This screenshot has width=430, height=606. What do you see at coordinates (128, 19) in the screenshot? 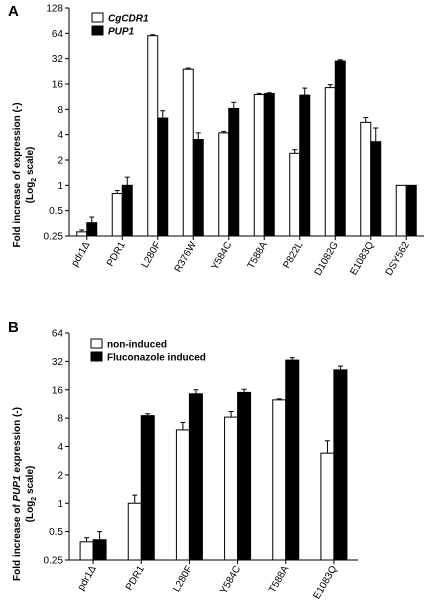
I see `legend-entry: CgCDR1` at bounding box center [128, 19].